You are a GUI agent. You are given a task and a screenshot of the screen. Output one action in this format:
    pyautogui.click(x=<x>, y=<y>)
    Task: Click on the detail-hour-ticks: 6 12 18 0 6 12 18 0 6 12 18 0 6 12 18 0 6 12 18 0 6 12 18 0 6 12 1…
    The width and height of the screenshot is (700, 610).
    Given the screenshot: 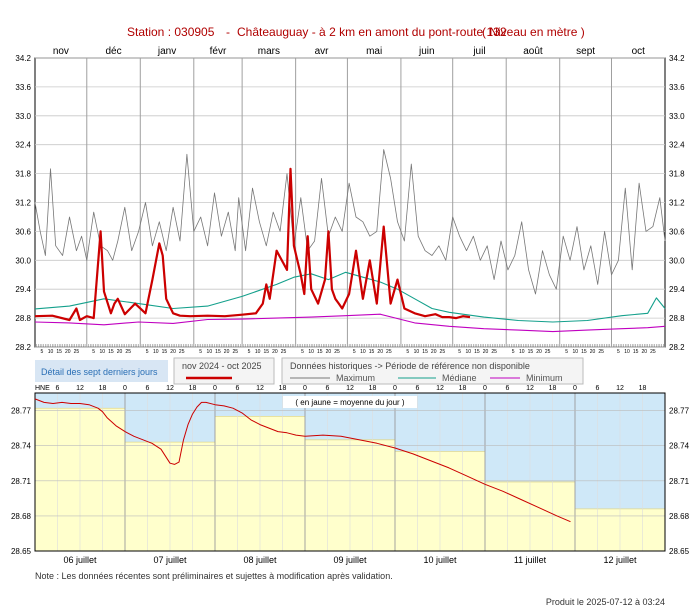 What is the action you would take?
    pyautogui.click(x=351, y=388)
    